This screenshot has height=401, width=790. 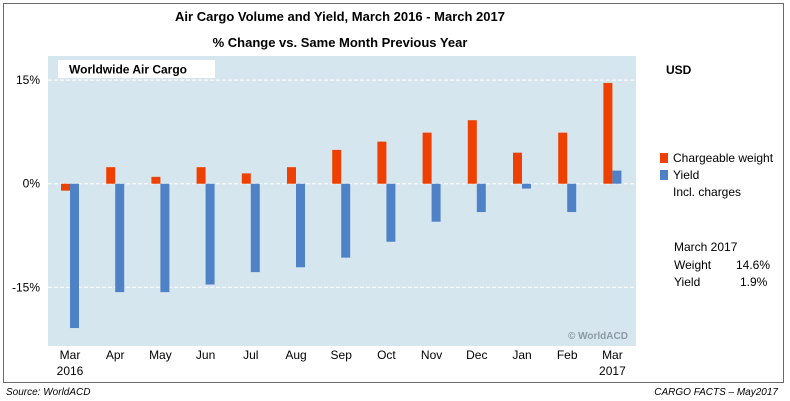 What do you see at coordinates (567, 355) in the screenshot?
I see `x-tick-label: Feb` at bounding box center [567, 355].